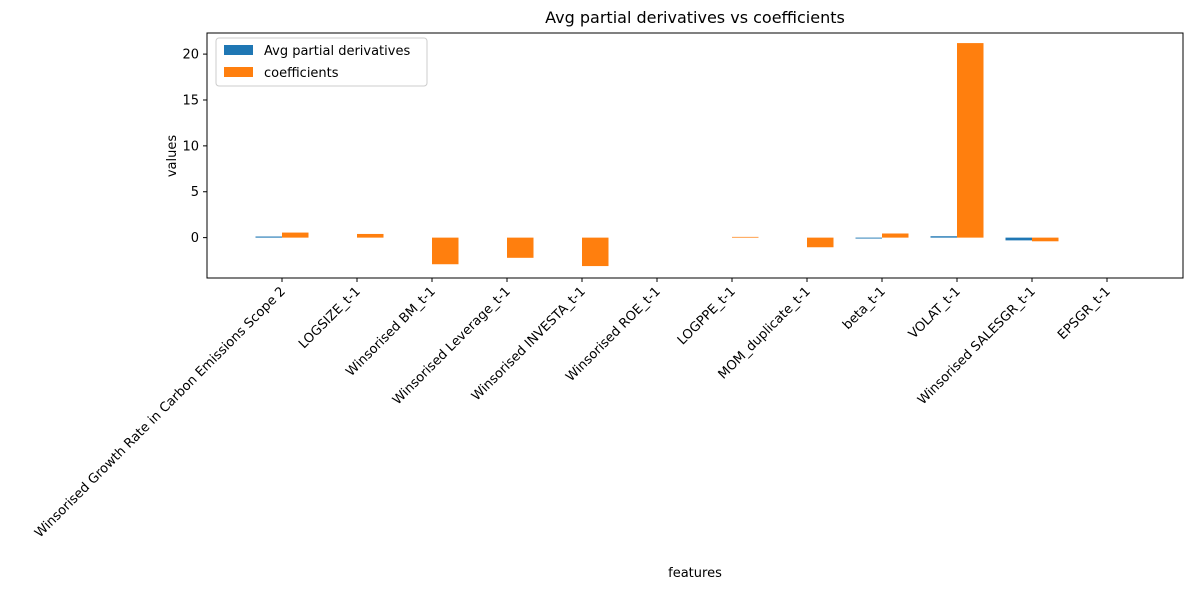 The height and width of the screenshot is (590, 1187). What do you see at coordinates (1084, 313) in the screenshot?
I see `x-tick-label-epsgr-t-1: EPSGR_t-1` at bounding box center [1084, 313].